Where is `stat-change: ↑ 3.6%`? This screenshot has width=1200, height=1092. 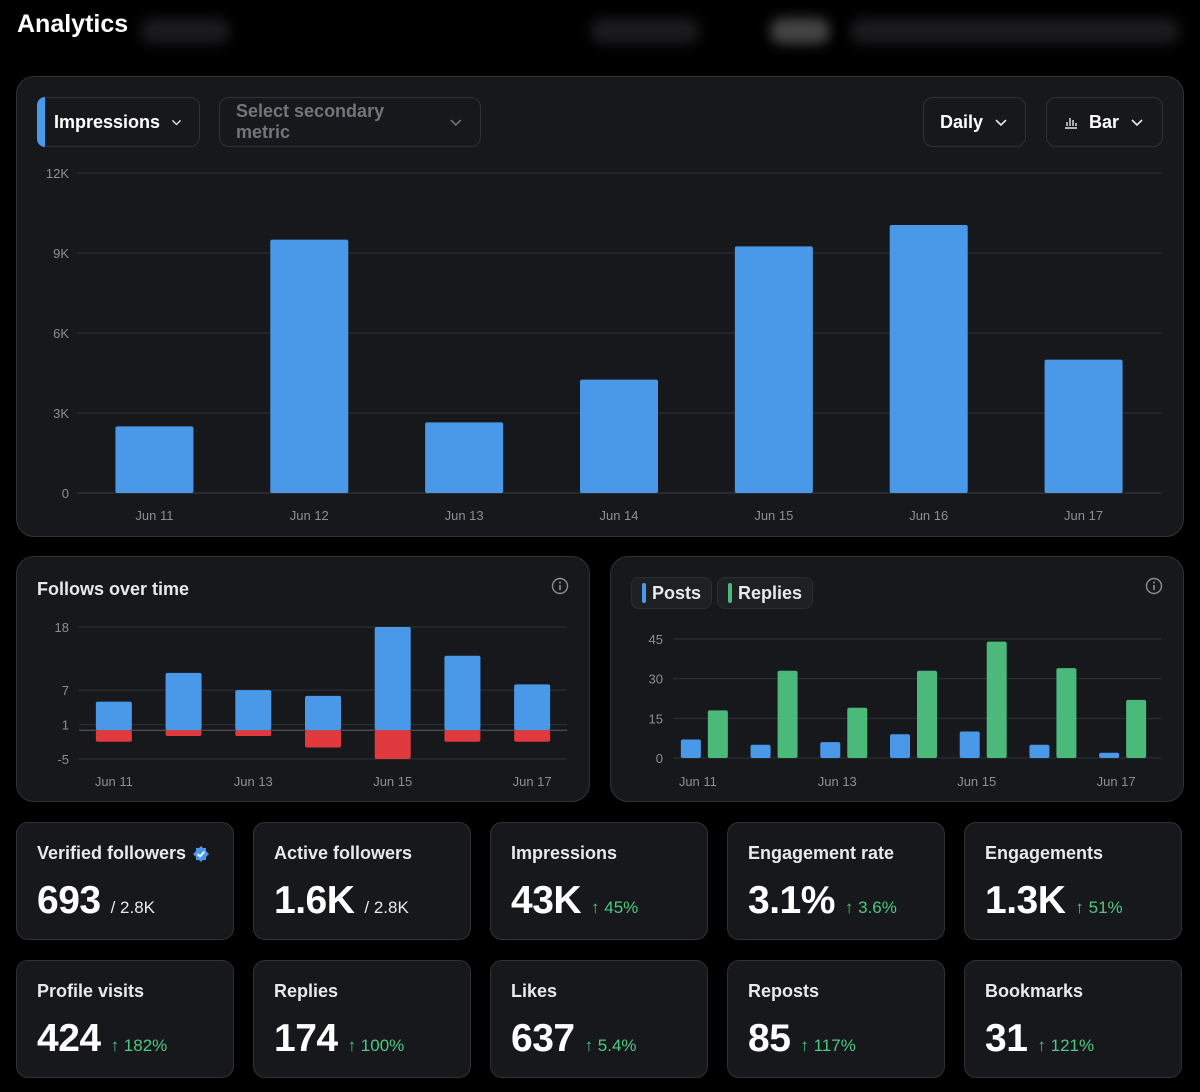
stat-change: ↑ 3.6% is located at coordinates (870, 907).